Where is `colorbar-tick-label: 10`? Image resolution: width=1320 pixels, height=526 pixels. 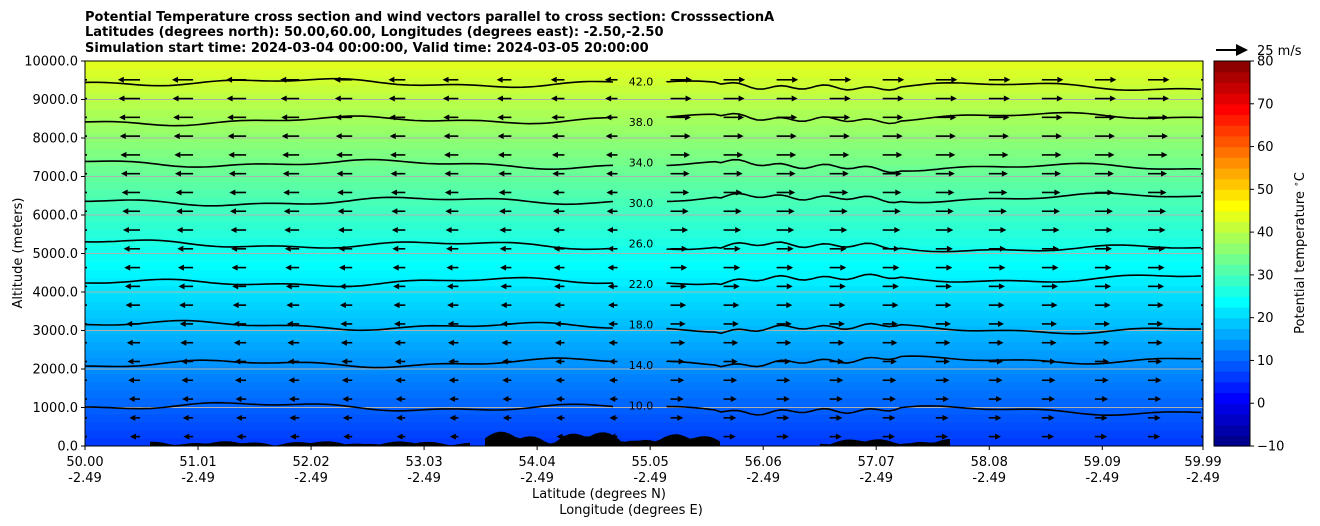
colorbar-tick-label: 10 is located at coordinates (1265, 361).